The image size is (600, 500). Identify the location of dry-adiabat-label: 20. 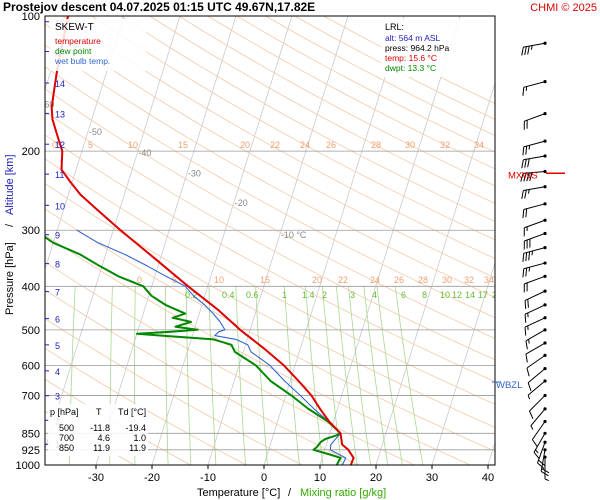
(317, 280).